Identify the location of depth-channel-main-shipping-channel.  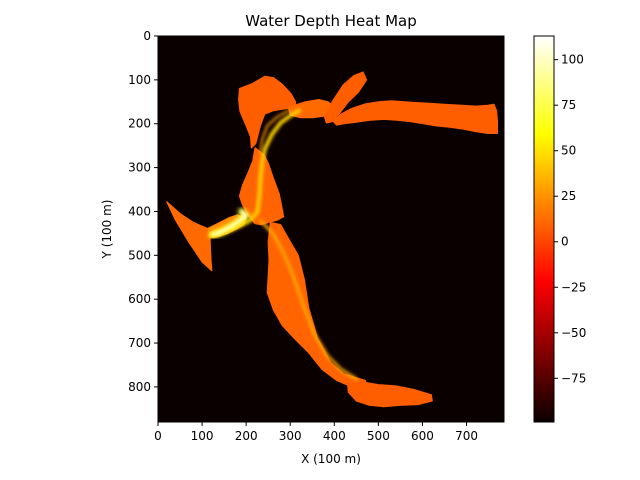
(254, 173).